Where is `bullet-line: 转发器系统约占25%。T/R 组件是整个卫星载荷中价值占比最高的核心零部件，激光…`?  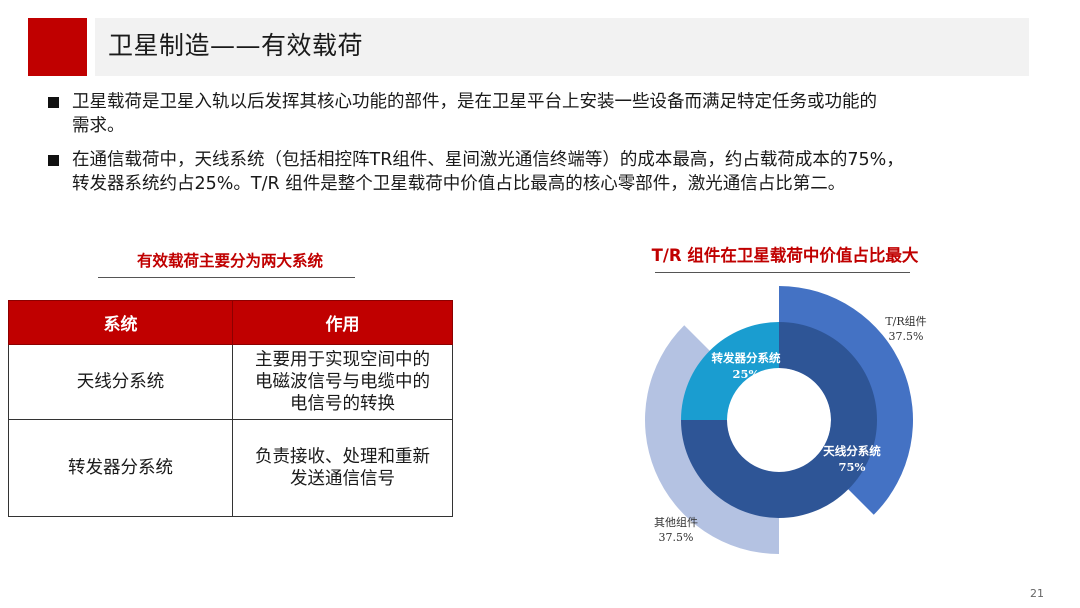 bullet-line: 转发器系统约占25%。T/R 组件是整个卫星载荷中价值占比最高的核心零部件，激光… is located at coordinates (459, 184).